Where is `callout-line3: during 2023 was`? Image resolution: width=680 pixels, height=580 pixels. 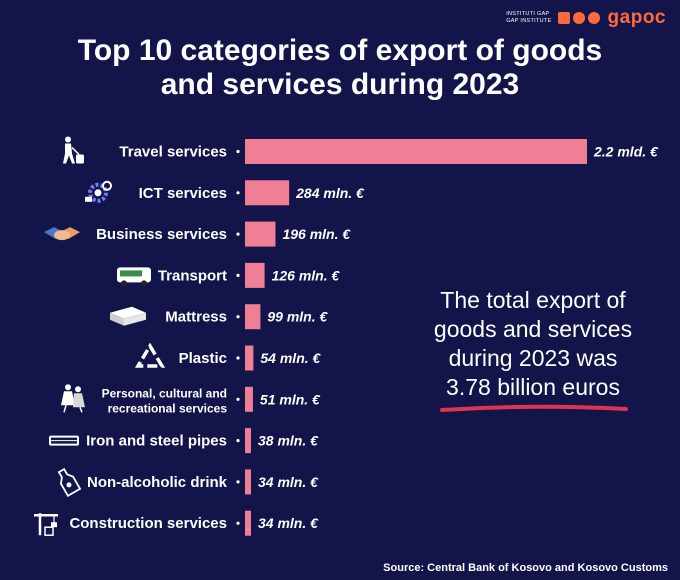
callout-line3: during 2023 was is located at coordinates (533, 358).